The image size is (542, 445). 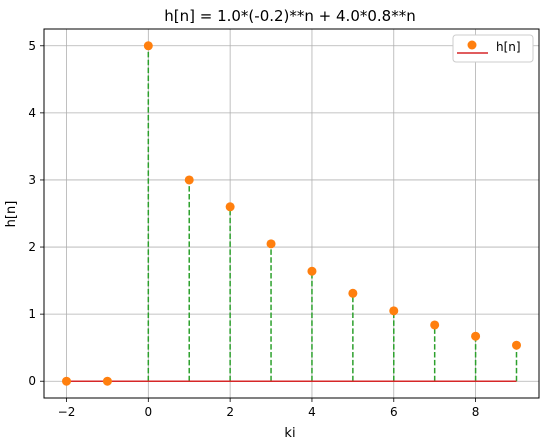 I want to click on x-tick-label: 4, so click(x=312, y=412).